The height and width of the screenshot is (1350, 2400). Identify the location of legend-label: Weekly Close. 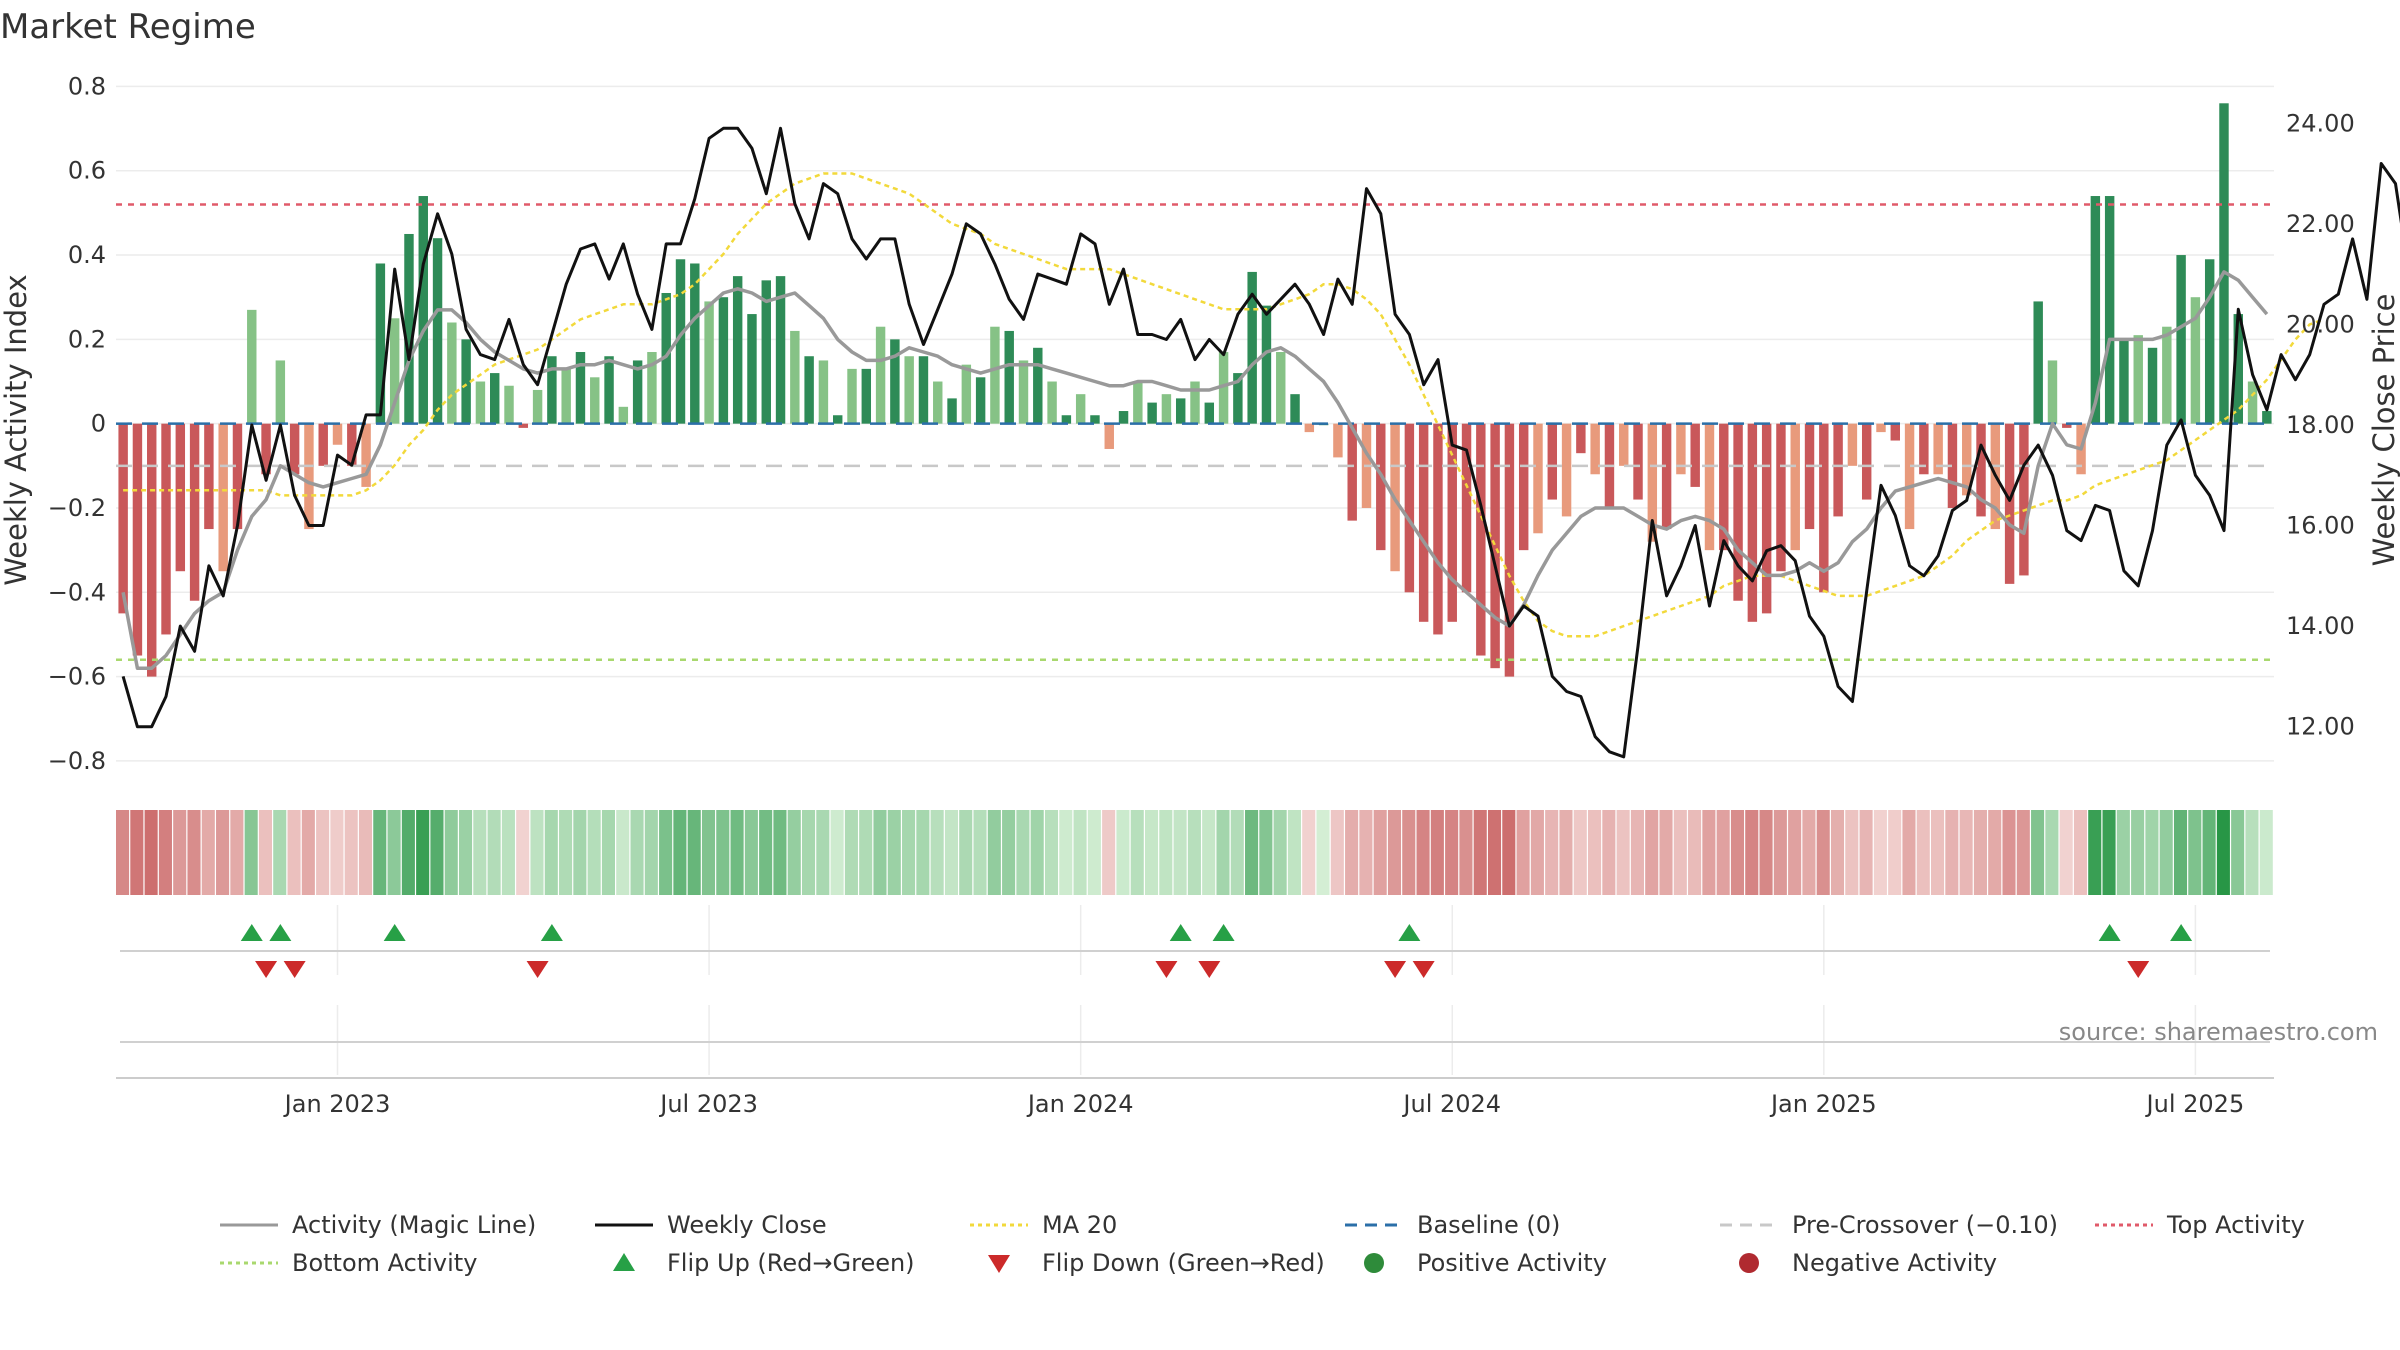
(747, 1225).